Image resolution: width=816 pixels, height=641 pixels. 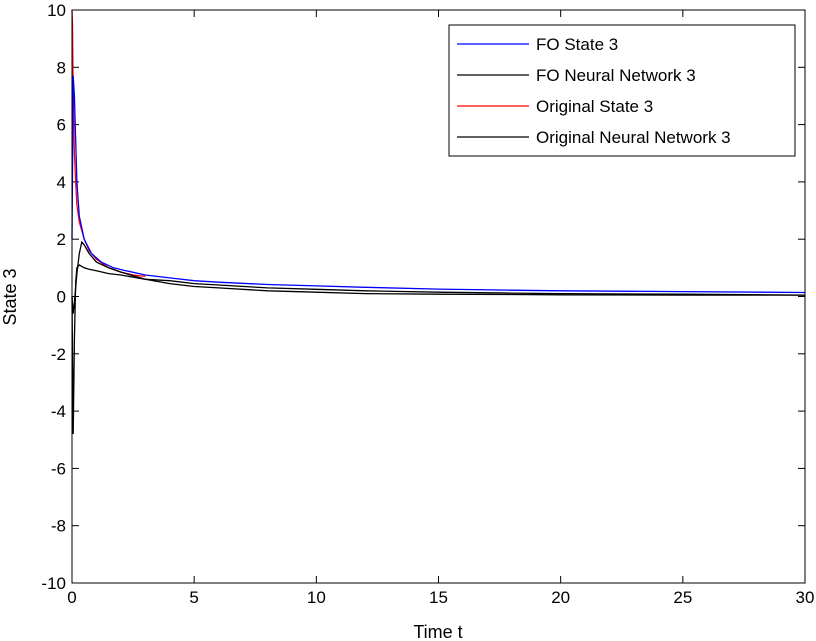 I want to click on y-tick-label: 4, so click(x=61, y=182).